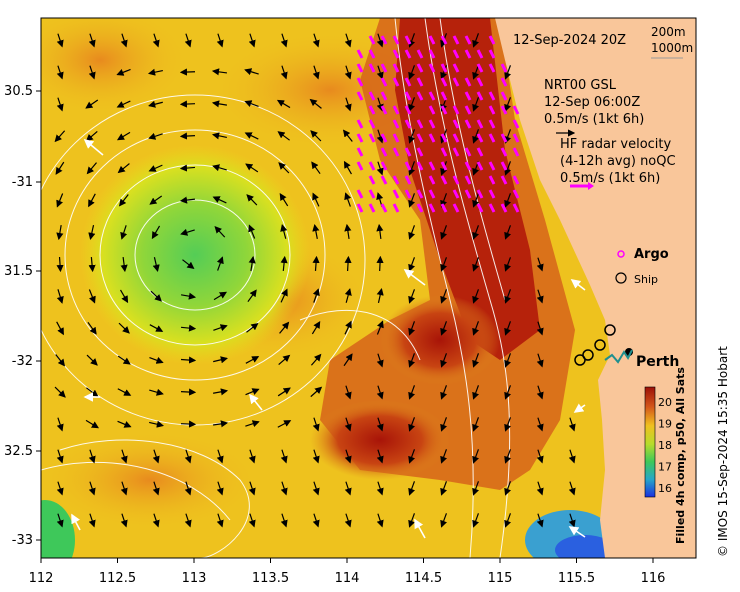 The width and height of the screenshot is (740, 592). What do you see at coordinates (22, 540) in the screenshot?
I see `y-tick-label: -33` at bounding box center [22, 540].